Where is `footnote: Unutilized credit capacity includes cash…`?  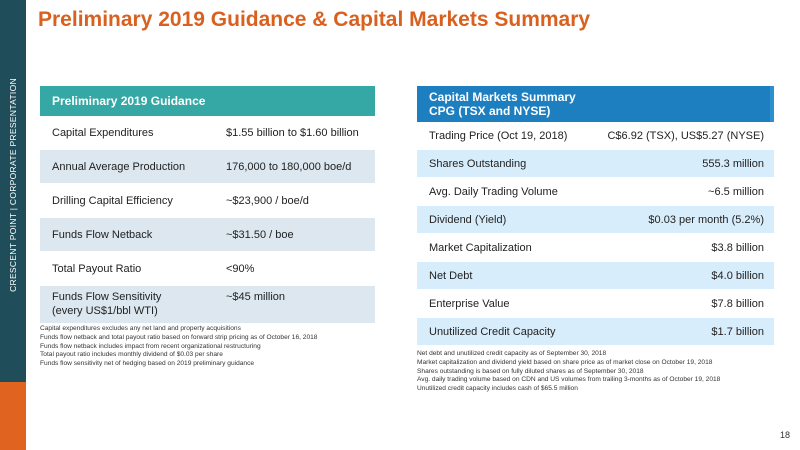
footnote: Unutilized credit capacity includes cash… is located at coordinates (497, 389).